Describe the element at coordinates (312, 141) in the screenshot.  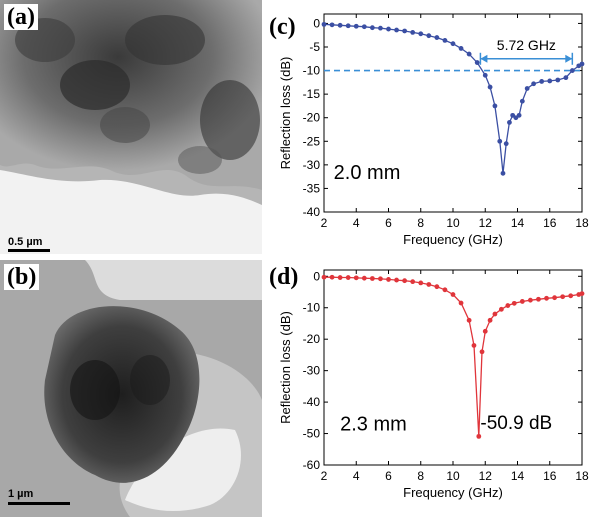
I see `y-tick-label: -25` at that location.